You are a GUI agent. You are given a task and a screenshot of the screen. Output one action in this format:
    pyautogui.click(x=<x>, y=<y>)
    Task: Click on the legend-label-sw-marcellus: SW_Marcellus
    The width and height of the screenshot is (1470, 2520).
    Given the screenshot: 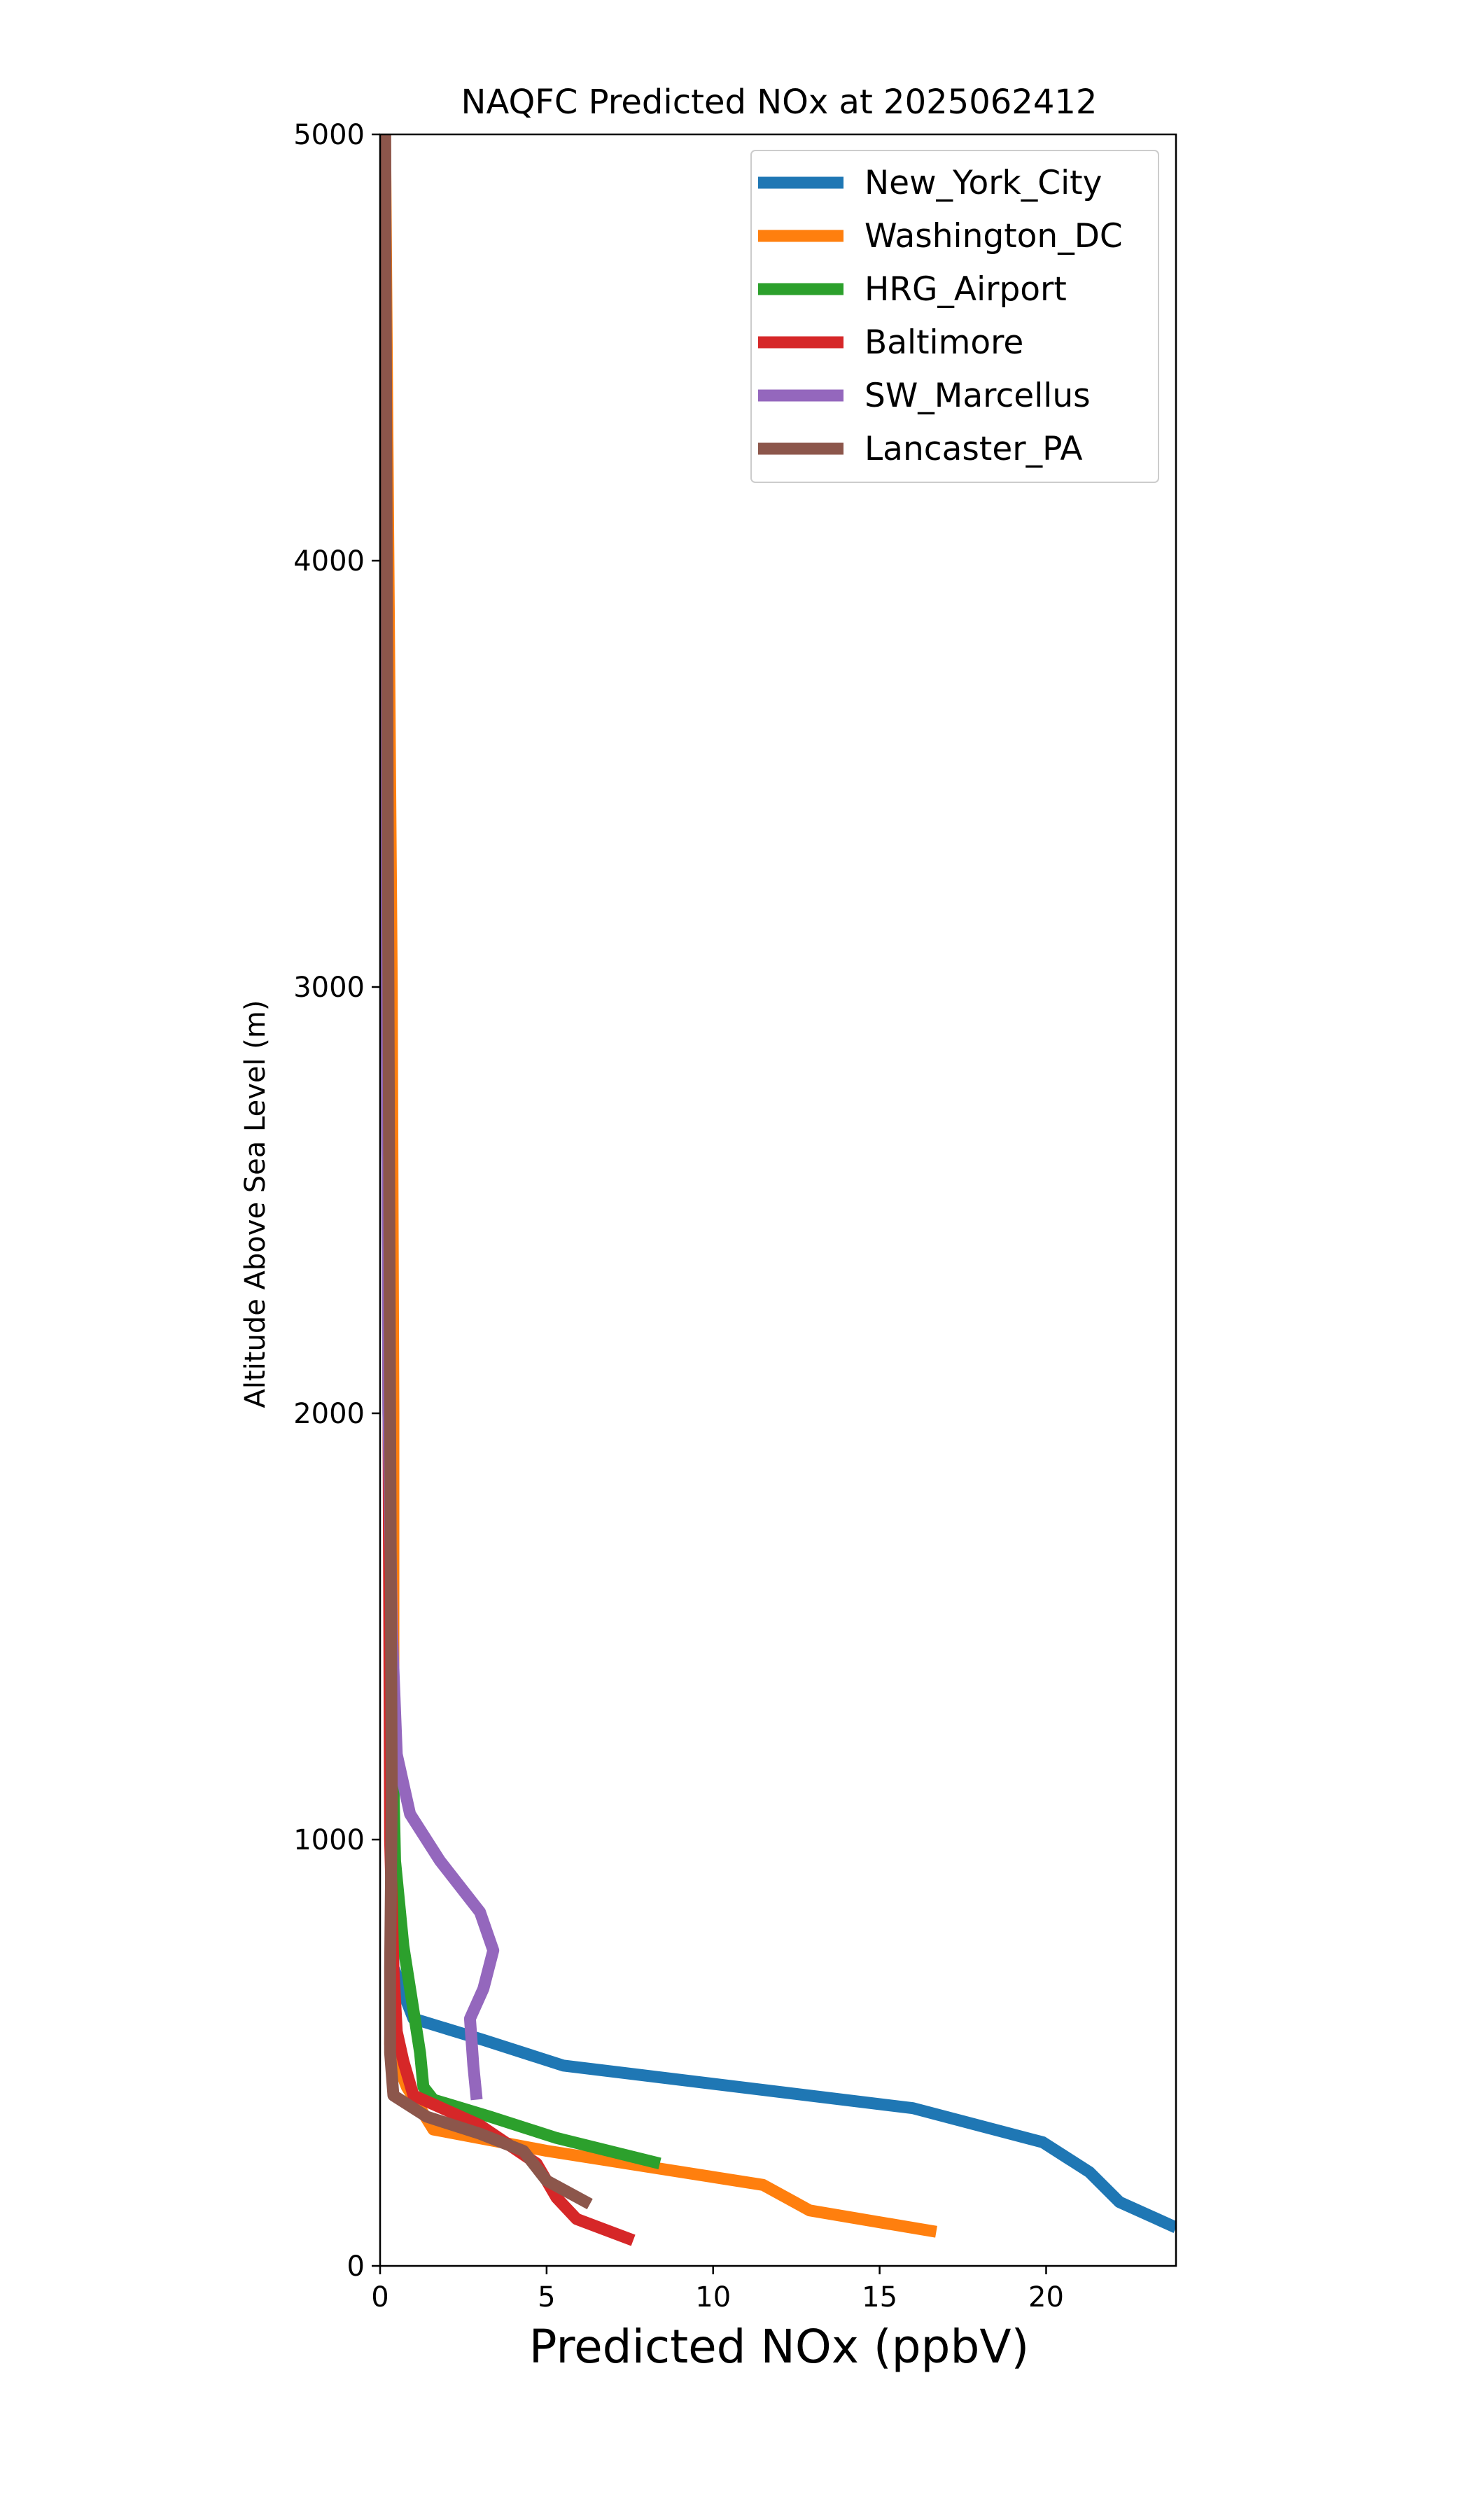 What is the action you would take?
    pyautogui.click(x=977, y=396)
    